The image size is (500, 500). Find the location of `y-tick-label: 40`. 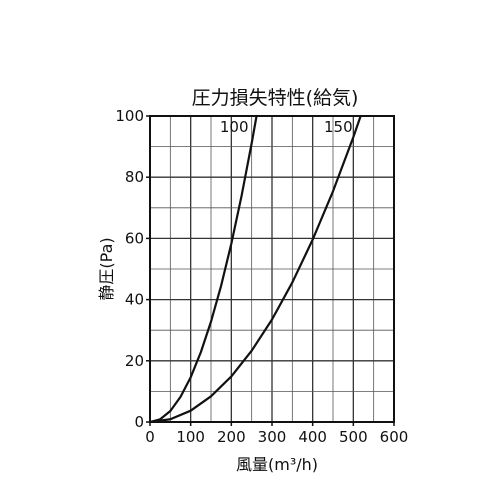

y-tick-label: 40 is located at coordinates (134, 300).